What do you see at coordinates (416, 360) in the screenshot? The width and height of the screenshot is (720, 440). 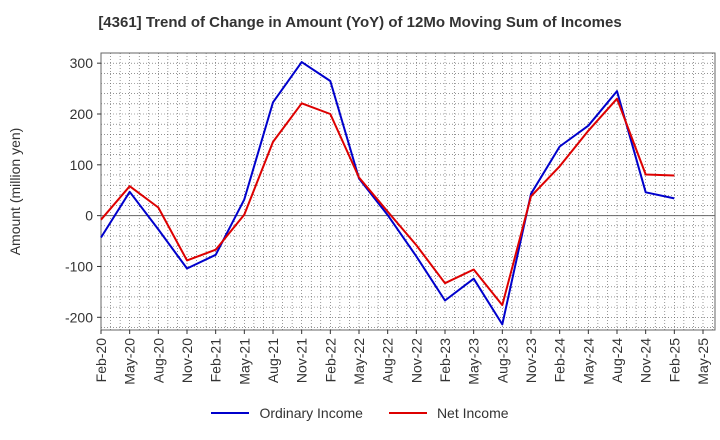 I see `x-tick-label: Nov-22` at bounding box center [416, 360].